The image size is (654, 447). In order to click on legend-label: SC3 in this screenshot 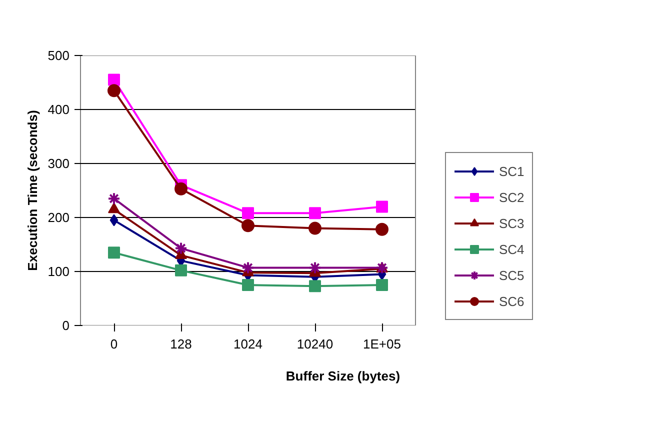, I will do `click(511, 223)`.